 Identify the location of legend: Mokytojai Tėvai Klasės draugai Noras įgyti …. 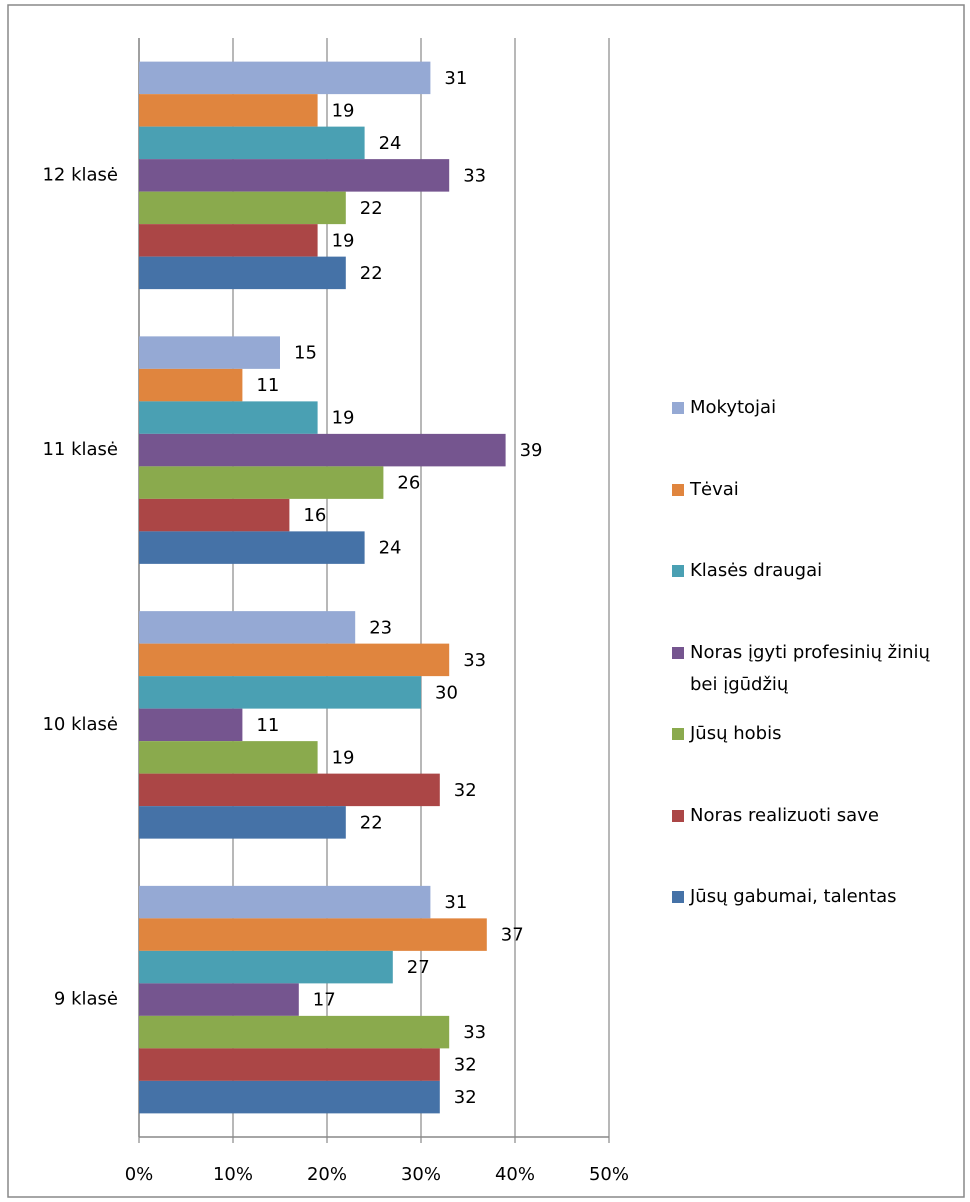
(817, 677).